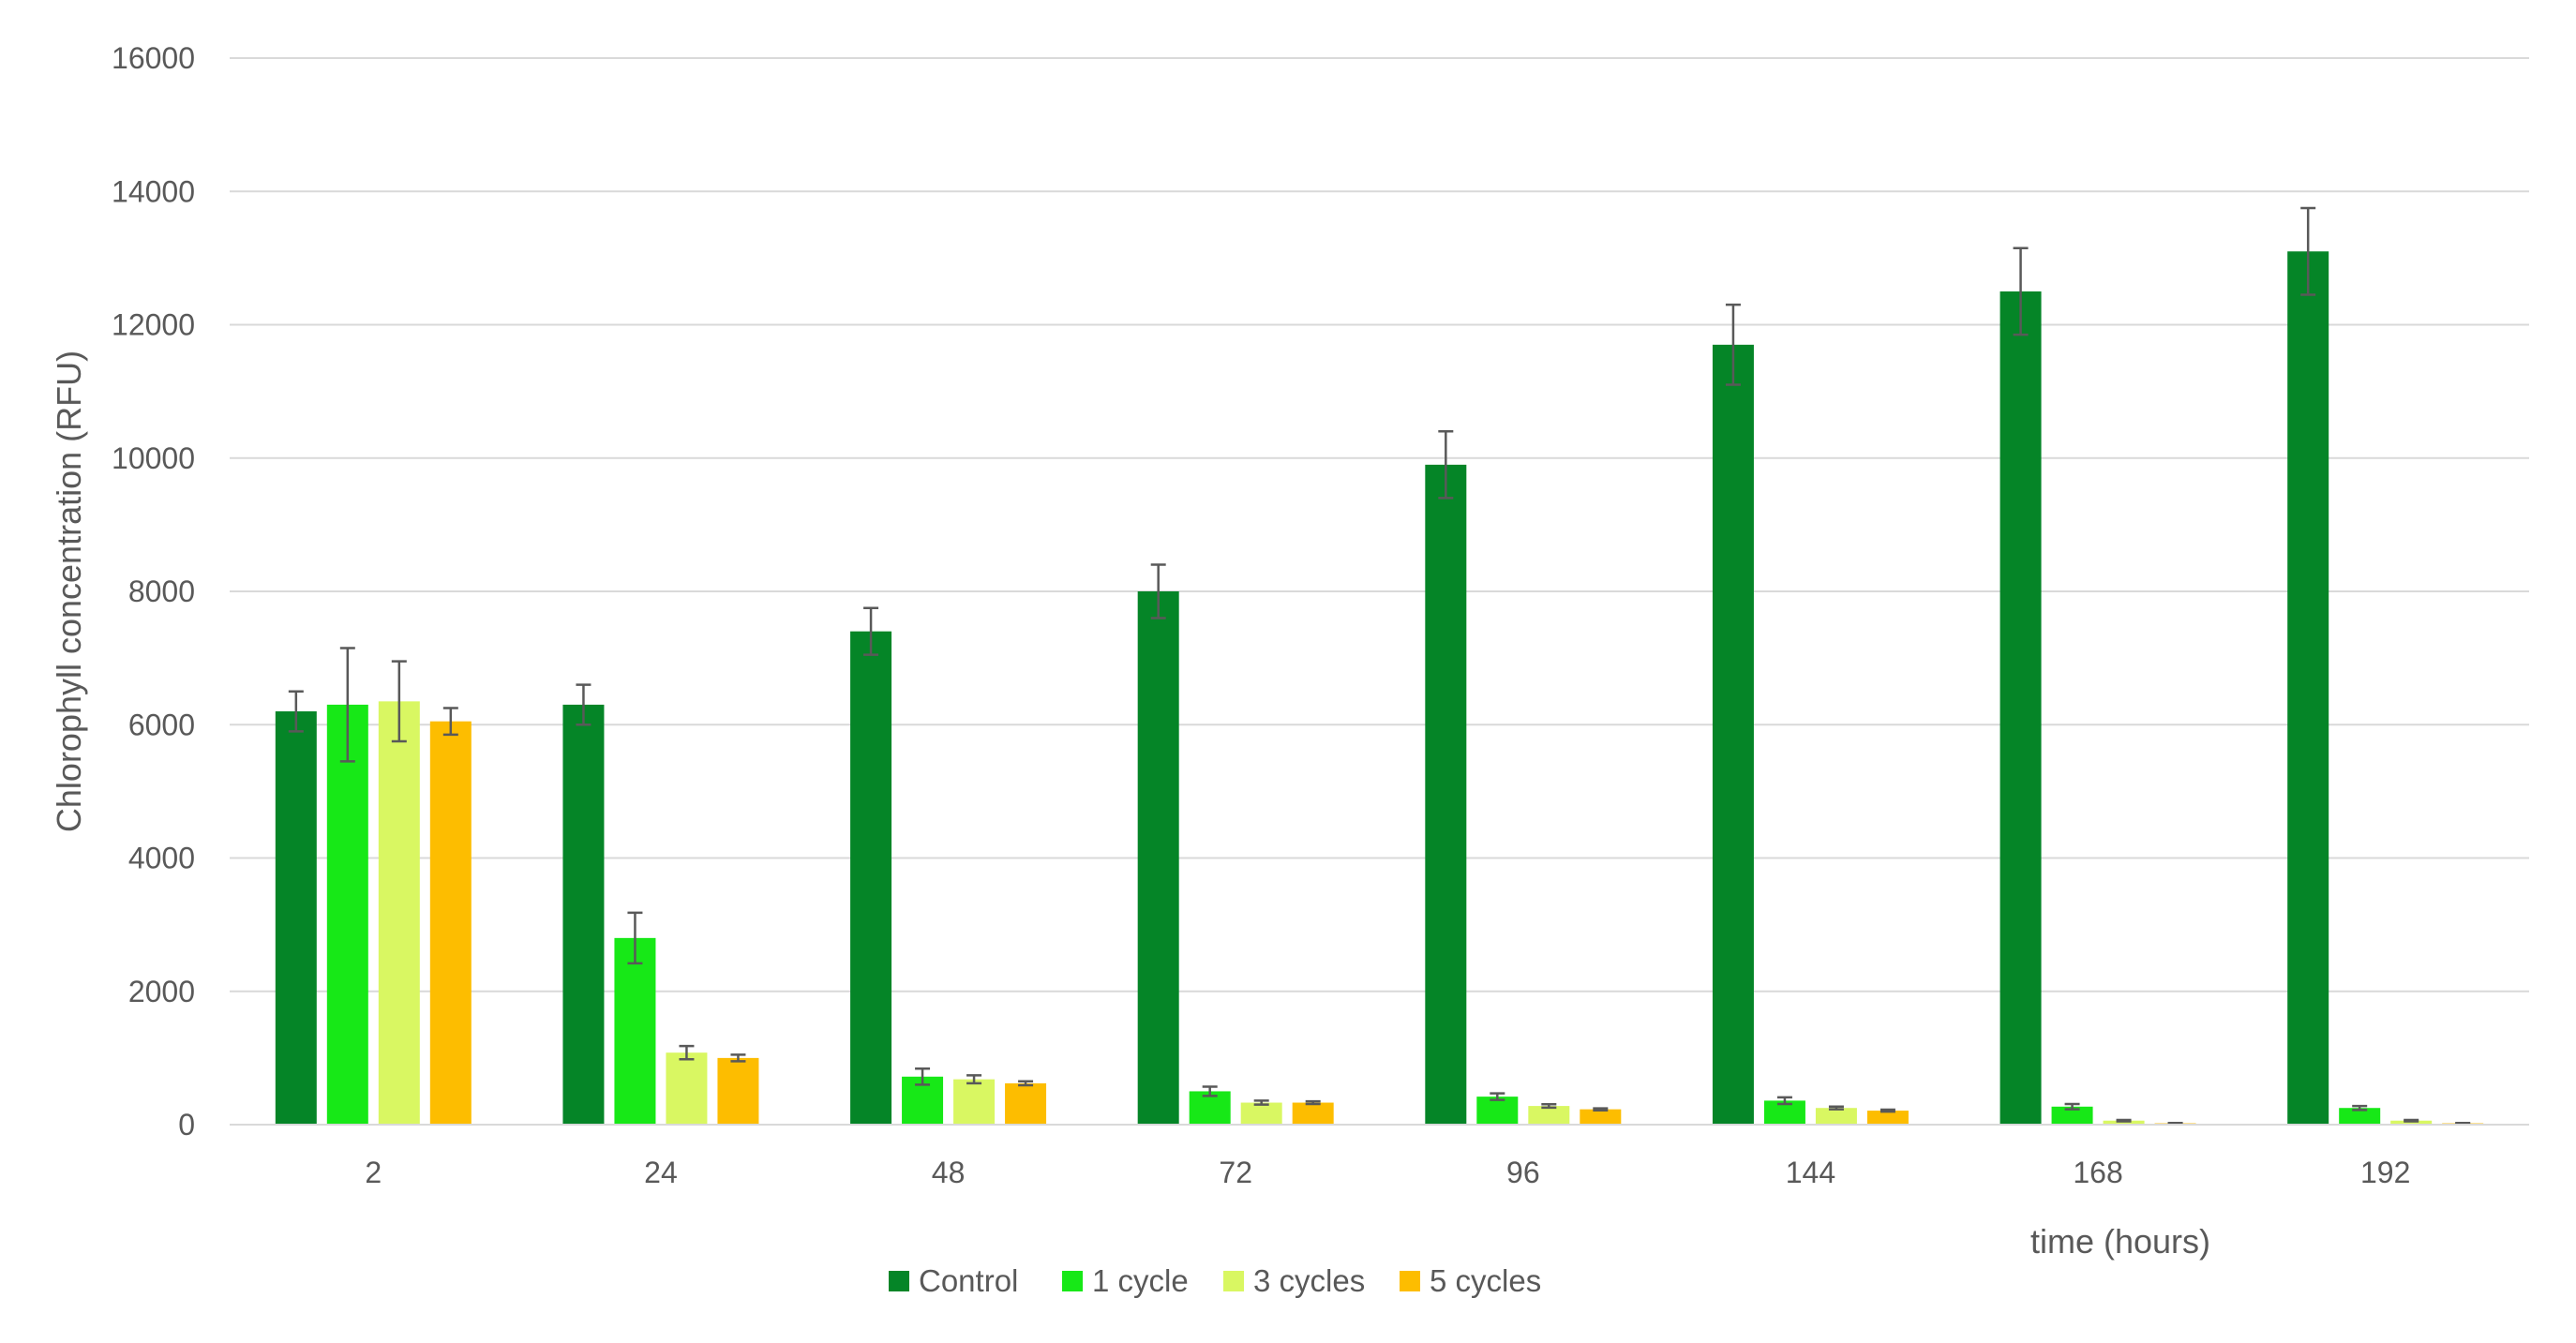 This screenshot has height=1343, width=2576. I want to click on x-tick-label: 72, so click(1235, 1172).